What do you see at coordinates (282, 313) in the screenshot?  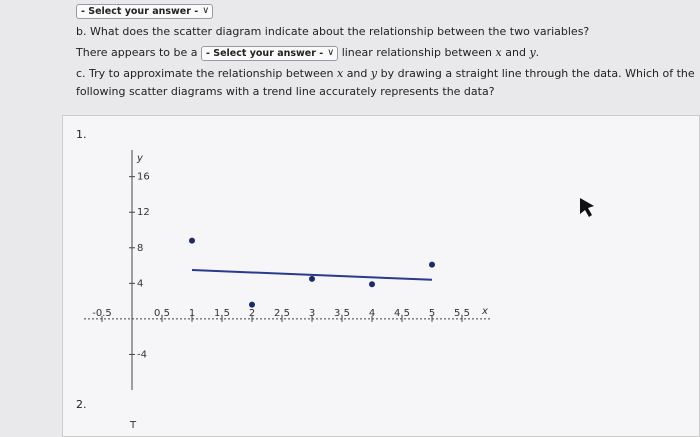 I see `x-tick-label: 2.5` at bounding box center [282, 313].